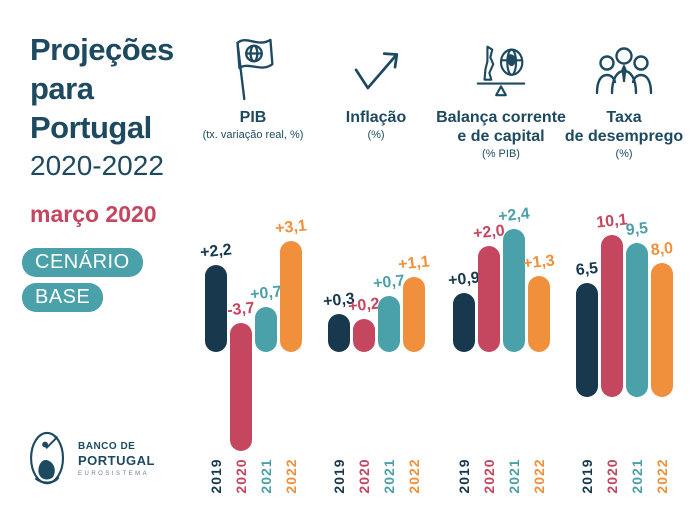  Describe the element at coordinates (414, 314) in the screenshot. I see `inflacao-bar-2022` at that location.